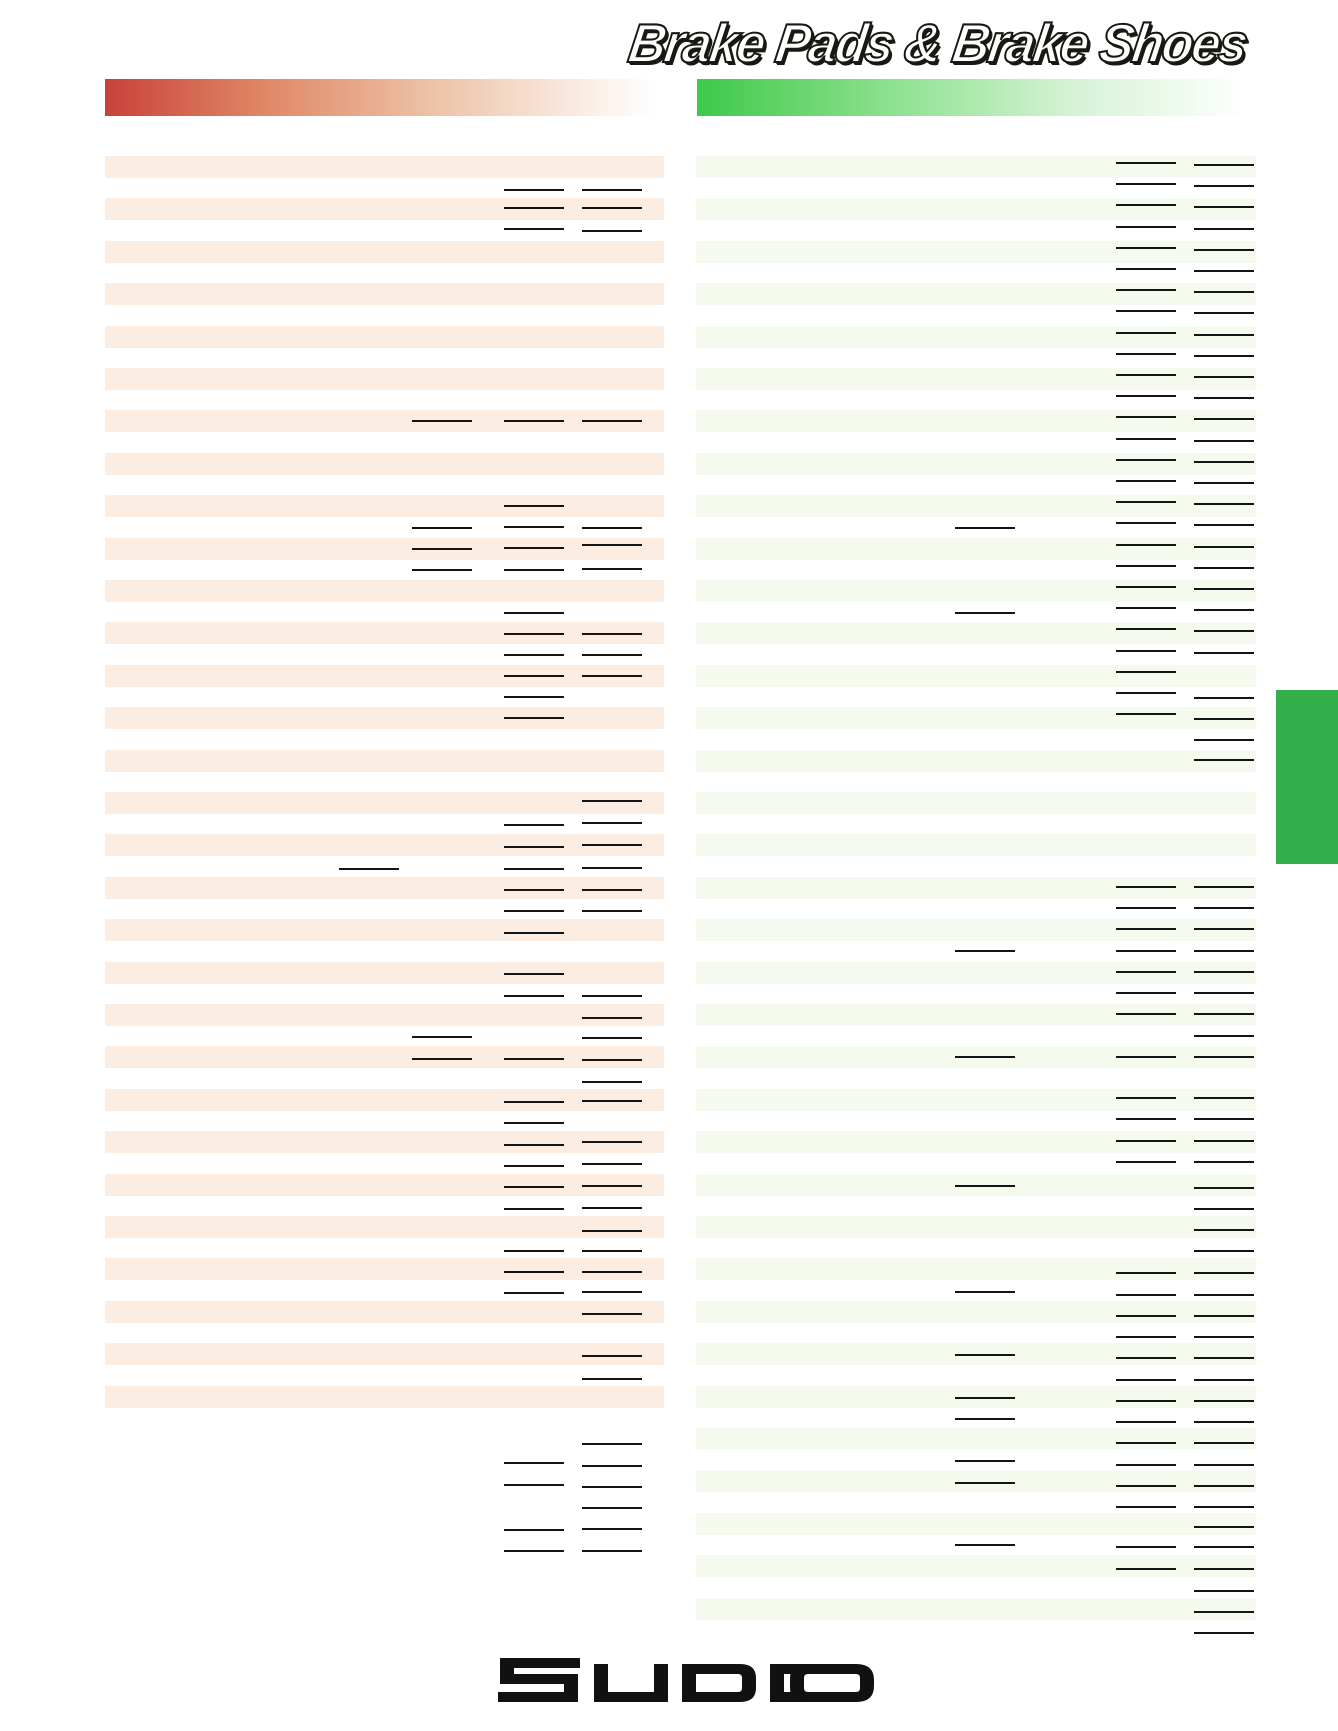 This screenshot has width=1338, height=1731. I want to click on sudco-logo, so click(686, 1680).